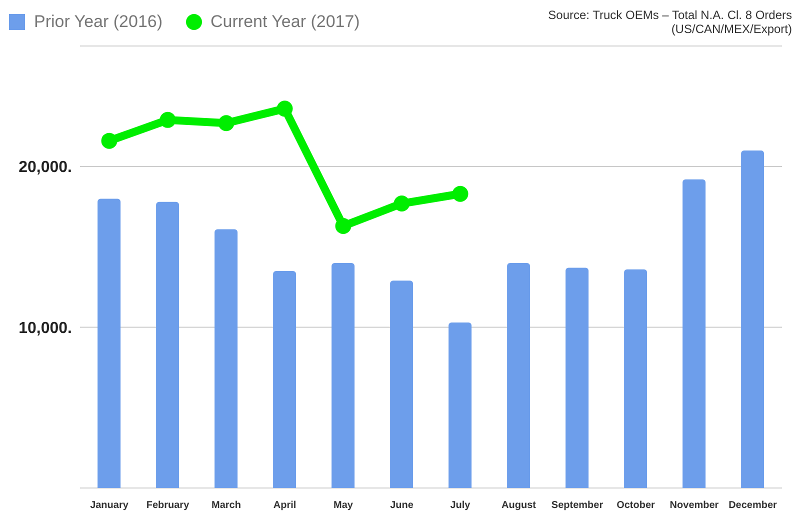 This screenshot has width=800, height=532. What do you see at coordinates (694, 505) in the screenshot?
I see `x-tick-label: November` at bounding box center [694, 505].